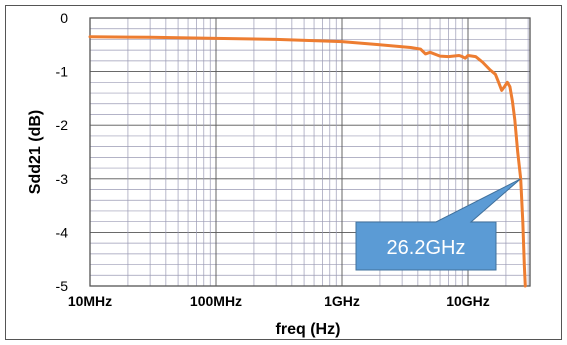 This screenshot has height=345, width=567. I want to click on callout: 26.2GHz, so click(438, 224).